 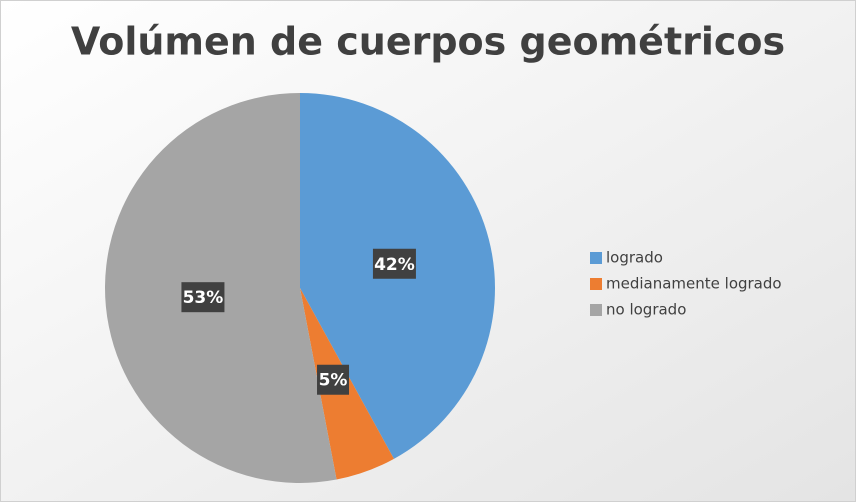 I want to click on legend-label: no logrado, so click(x=646, y=310).